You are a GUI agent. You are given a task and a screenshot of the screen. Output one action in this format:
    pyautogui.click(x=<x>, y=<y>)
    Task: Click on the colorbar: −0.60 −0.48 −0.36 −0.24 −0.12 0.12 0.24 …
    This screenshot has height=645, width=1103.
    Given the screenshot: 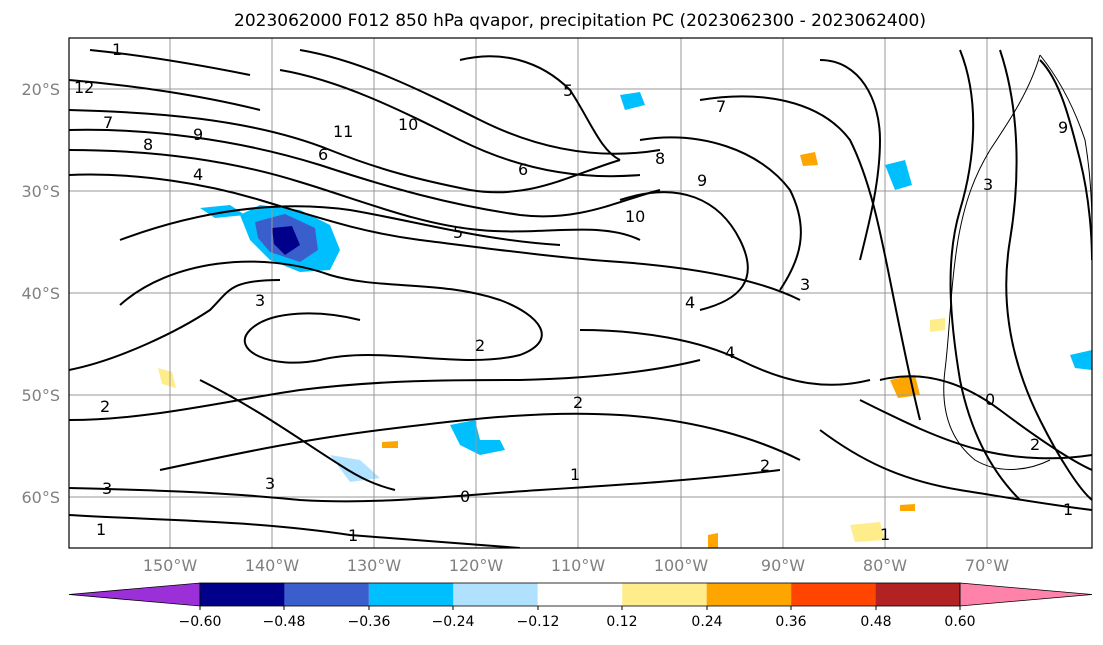 What is the action you would take?
    pyautogui.click(x=580, y=606)
    